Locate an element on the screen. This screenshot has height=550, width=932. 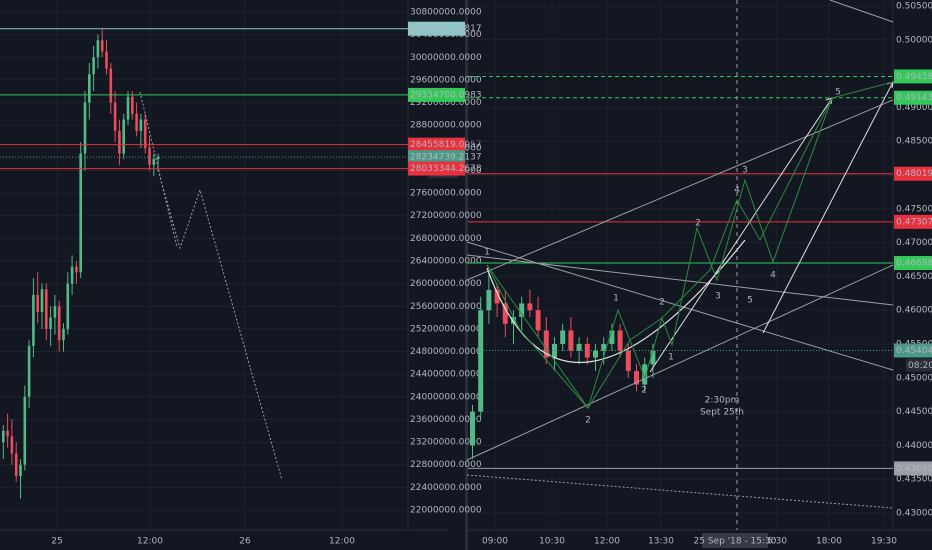
arc is located at coordinates (616, 301).